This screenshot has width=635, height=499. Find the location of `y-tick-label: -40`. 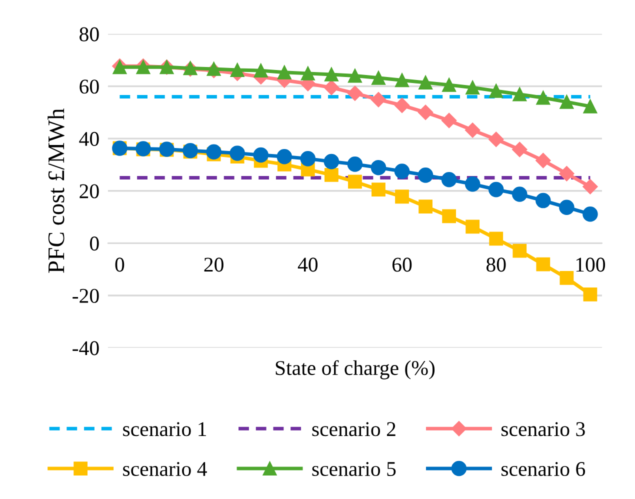

y-tick-label: -40 is located at coordinates (85, 348).